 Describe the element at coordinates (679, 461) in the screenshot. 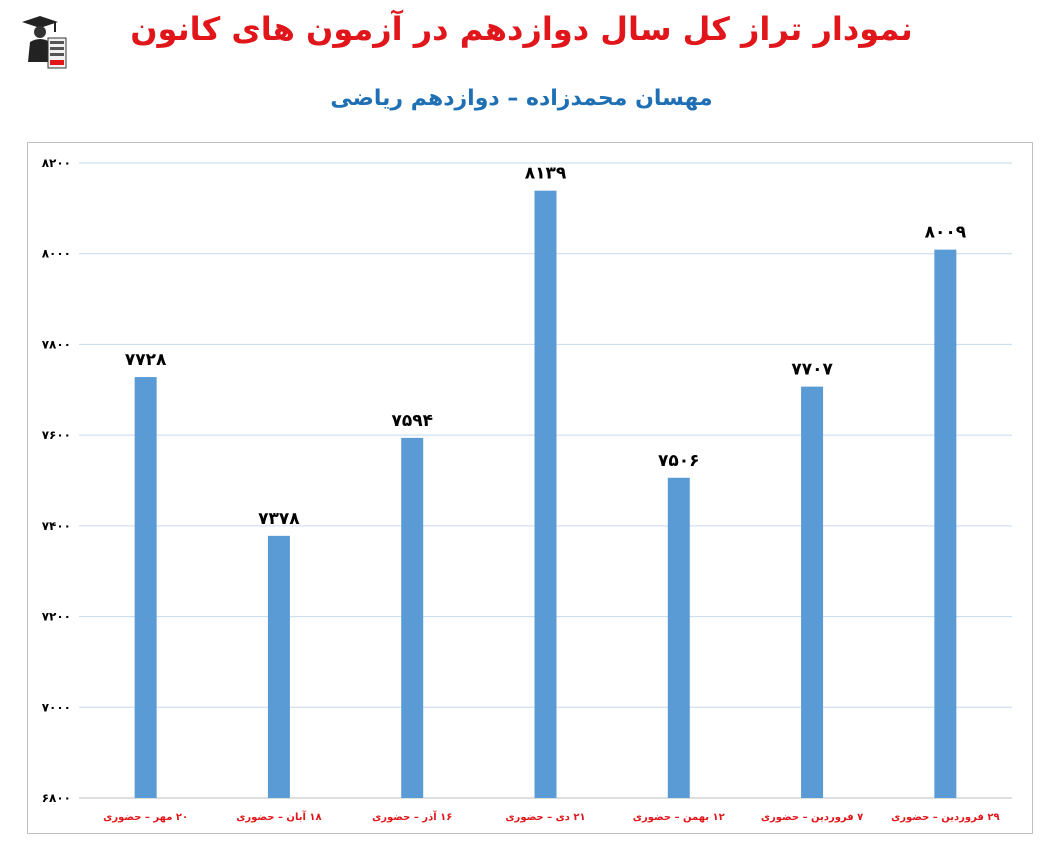

I see `bar-value-label: ۷۵۰۶` at that location.